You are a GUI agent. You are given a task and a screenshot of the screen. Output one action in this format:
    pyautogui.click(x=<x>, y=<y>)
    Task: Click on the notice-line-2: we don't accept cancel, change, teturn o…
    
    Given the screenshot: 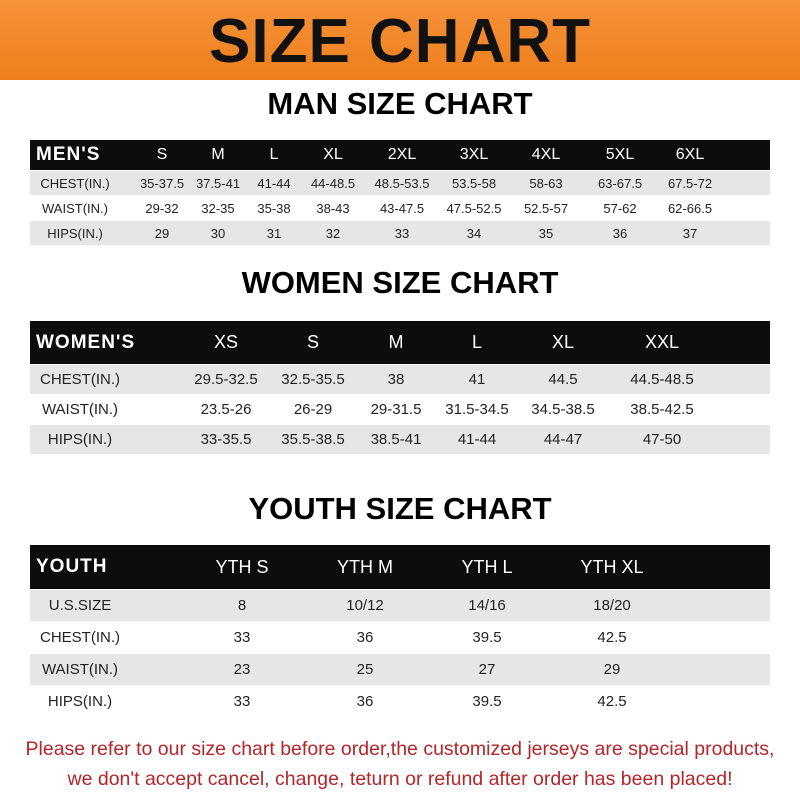 What is the action you would take?
    pyautogui.click(x=400, y=779)
    